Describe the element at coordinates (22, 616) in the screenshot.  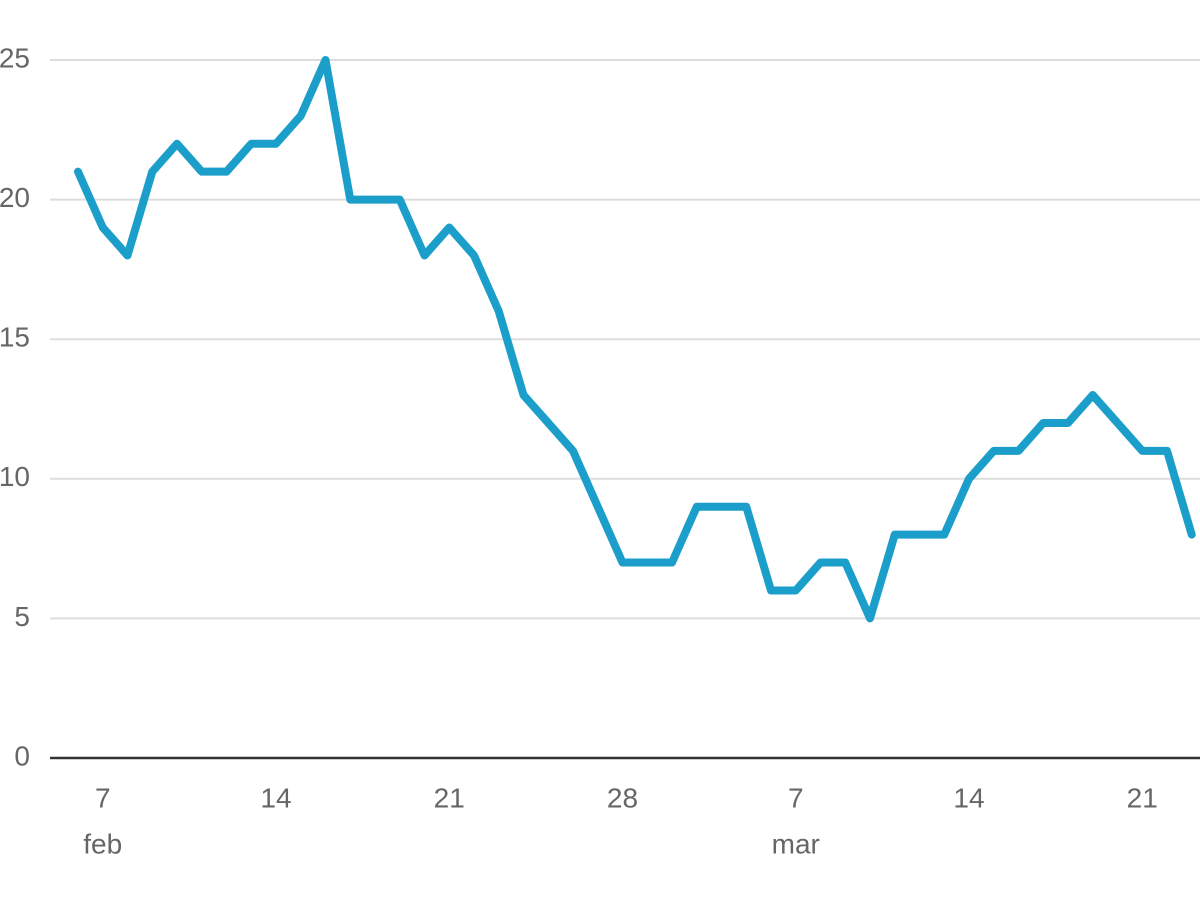
I see `y-tick-label: 5` at that location.